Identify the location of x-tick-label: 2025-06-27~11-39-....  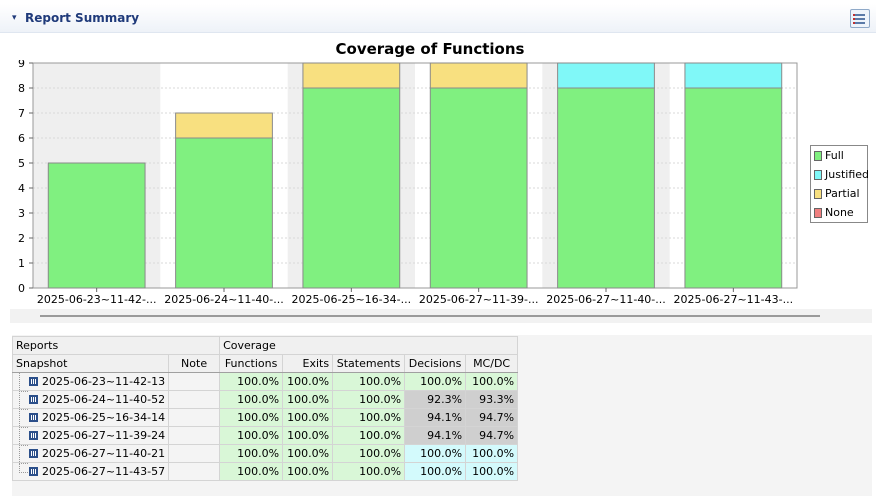
(479, 299).